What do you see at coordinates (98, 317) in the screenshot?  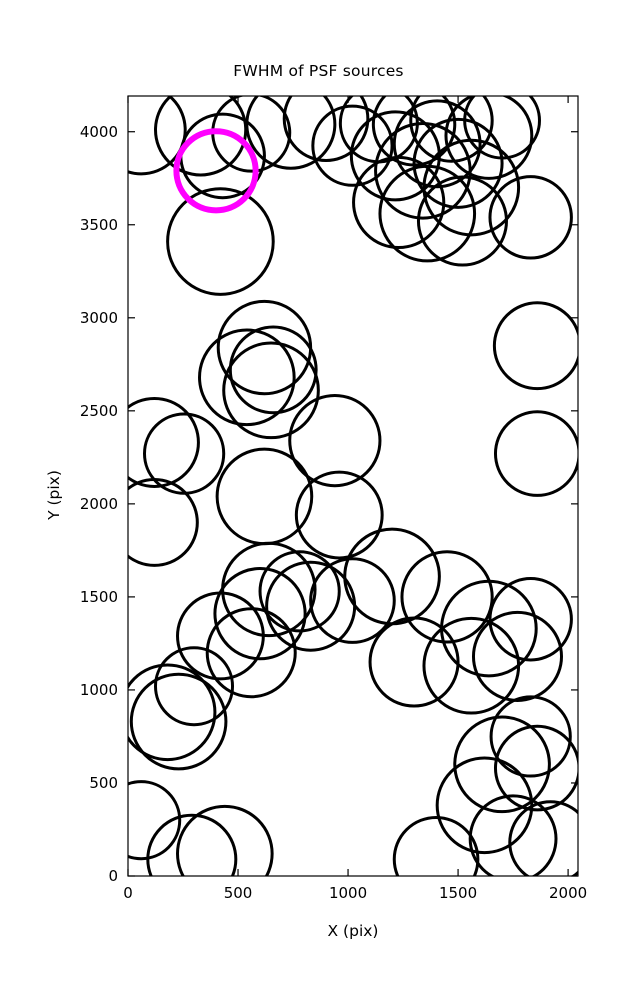 I see `y-tick-label: 3000` at bounding box center [98, 317].